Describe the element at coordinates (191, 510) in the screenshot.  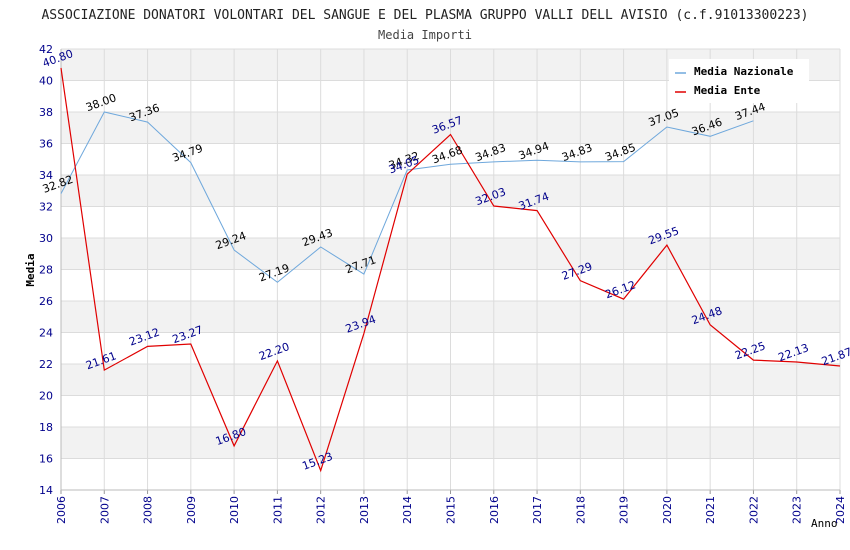
I see `x-tick-label: 2009` at that location.